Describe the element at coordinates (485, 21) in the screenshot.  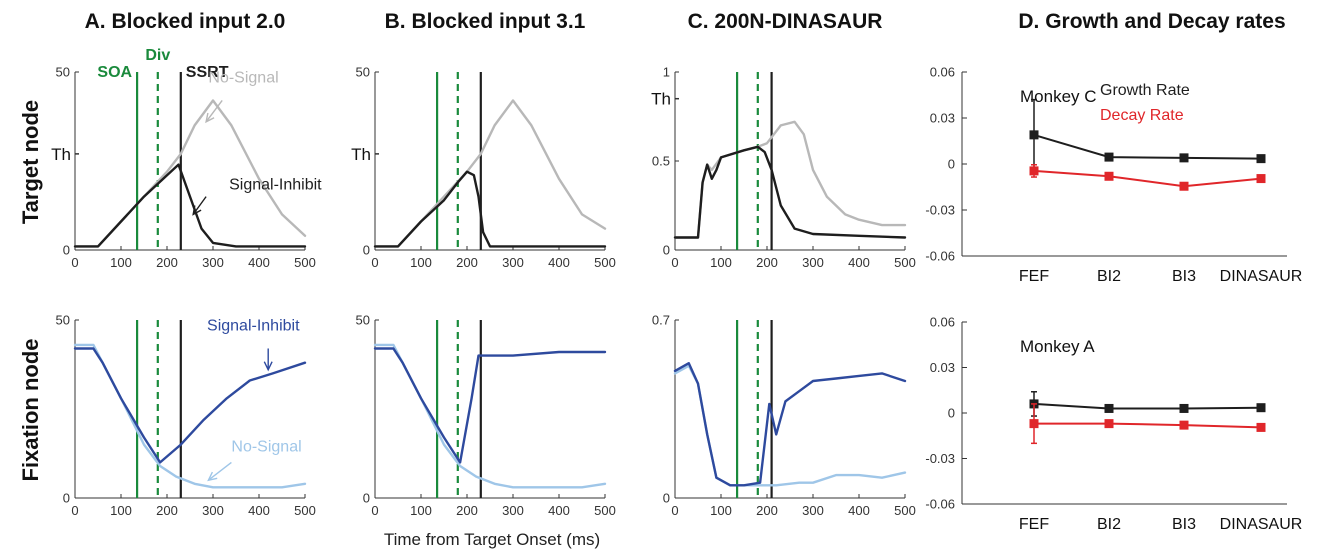
I see `panel-title: B. Blocked input 3.1` at that location.